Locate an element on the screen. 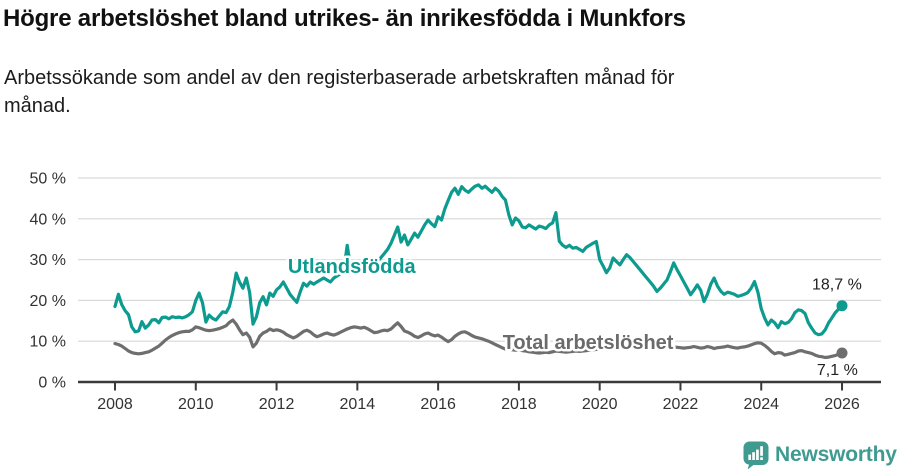 The width and height of the screenshot is (900, 474). value-label: 18,7 % is located at coordinates (837, 285).